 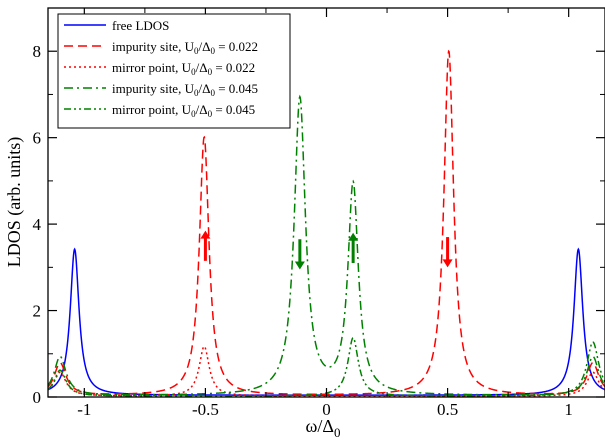 What do you see at coordinates (337, 432) in the screenshot?
I see `x-axis-label-sub: 0` at bounding box center [337, 432].